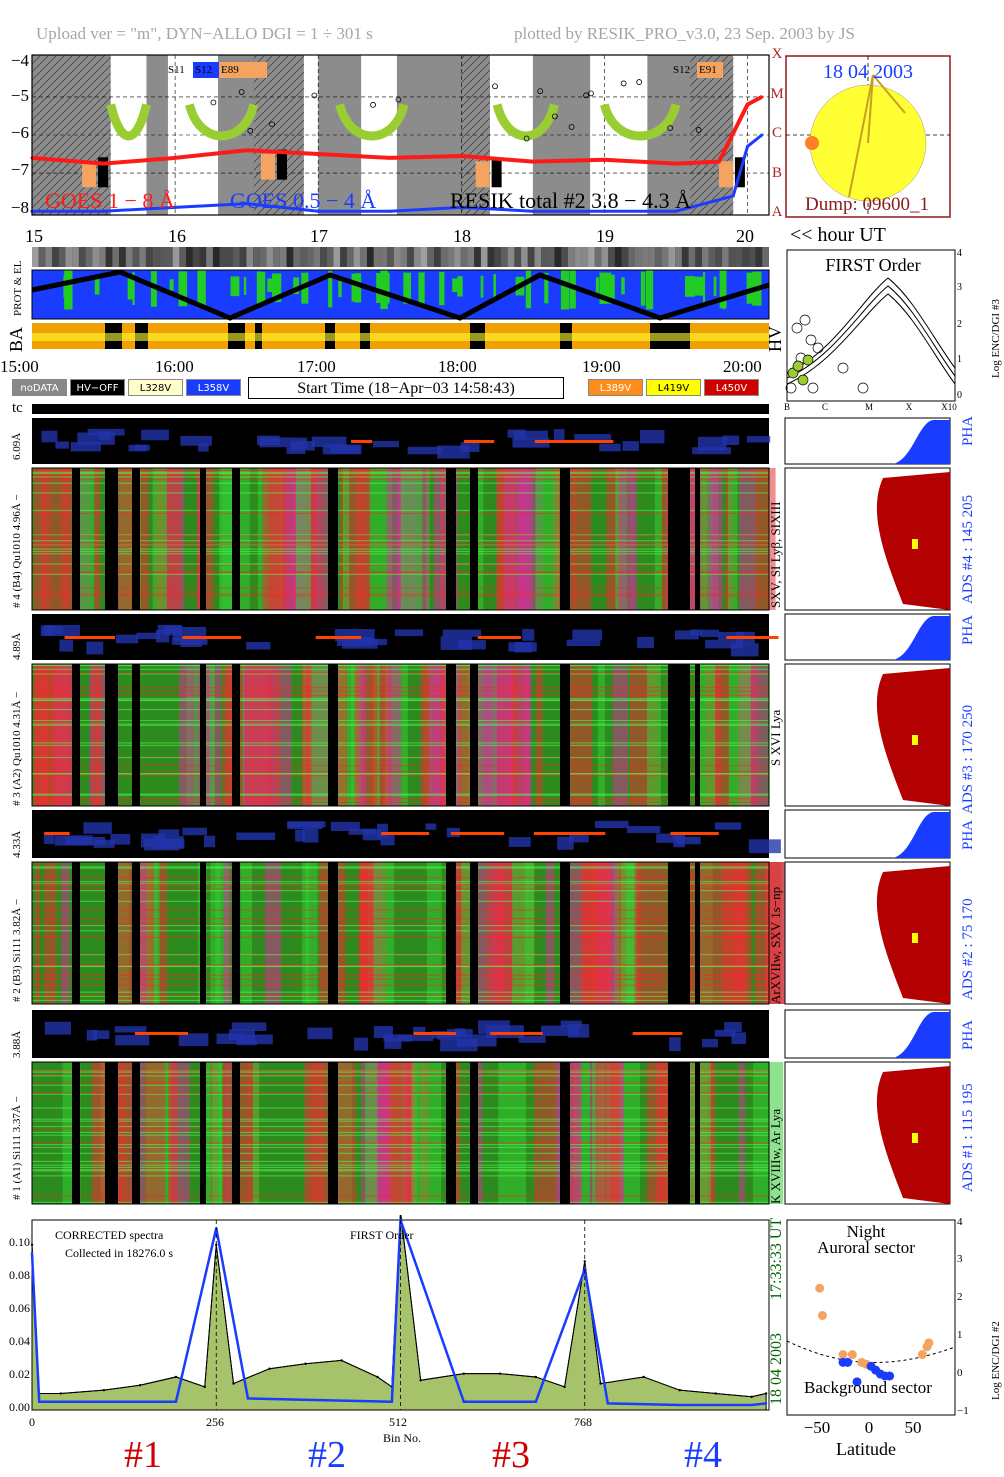  I want to click on class-letter: A, so click(777, 212).